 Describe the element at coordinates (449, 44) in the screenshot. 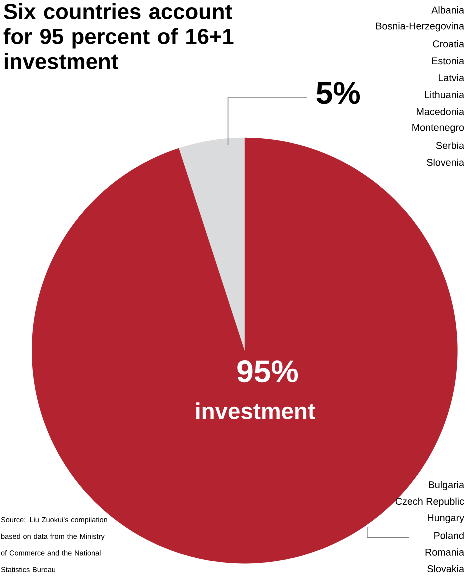

I see `text: Croatia` at that location.